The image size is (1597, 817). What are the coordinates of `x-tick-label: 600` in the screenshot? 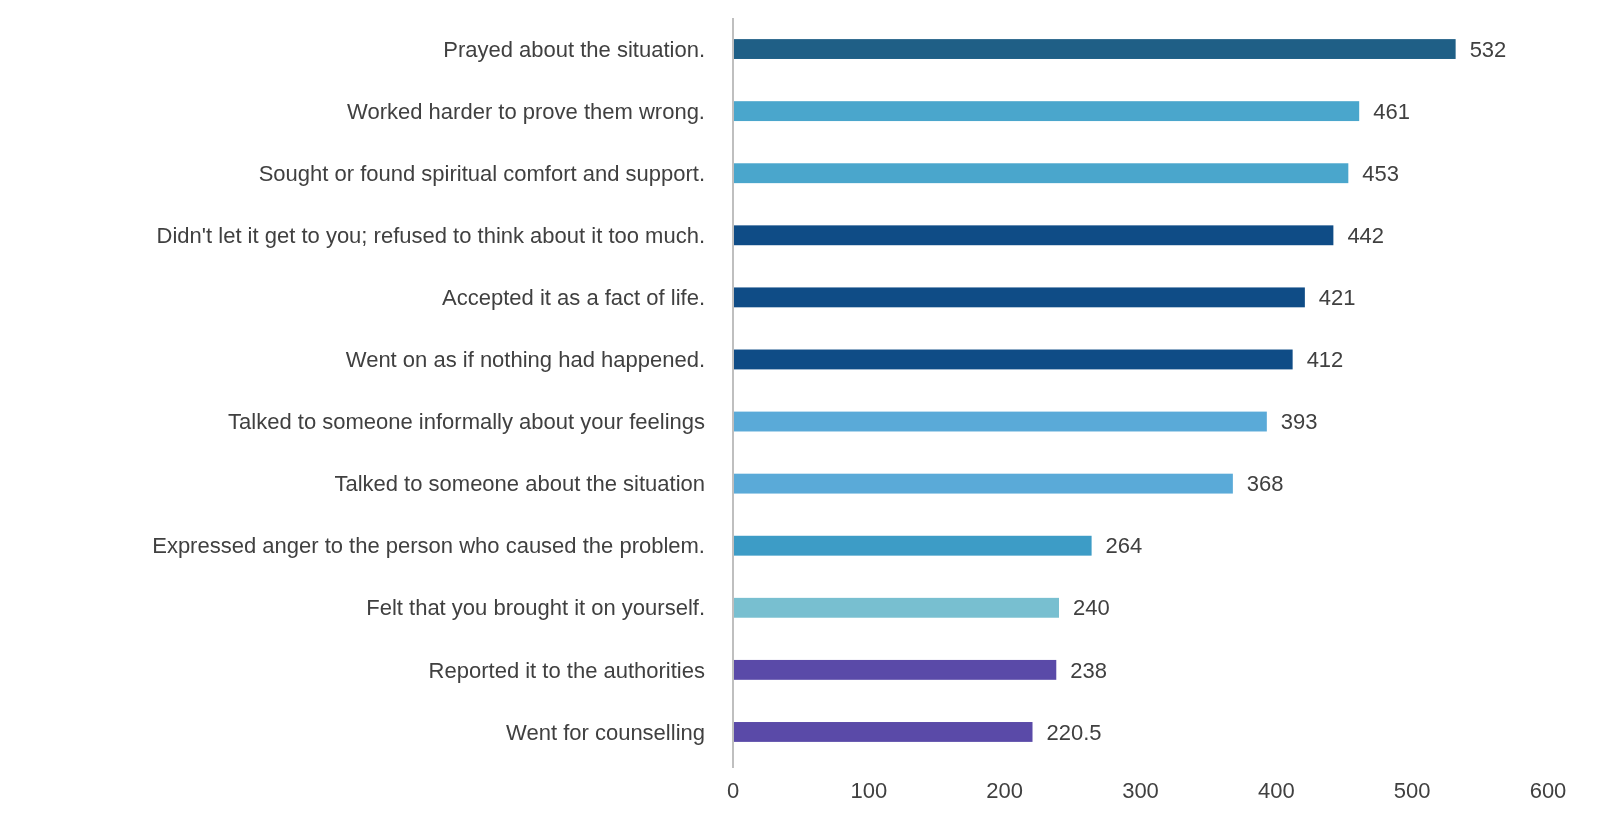 It's located at (1548, 790).